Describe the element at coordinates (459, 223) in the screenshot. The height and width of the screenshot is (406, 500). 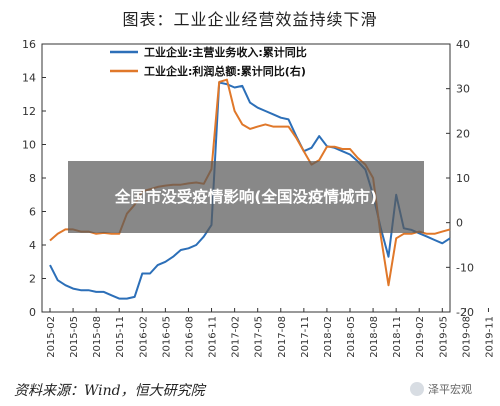
I see `right-tick-label: 0` at that location.